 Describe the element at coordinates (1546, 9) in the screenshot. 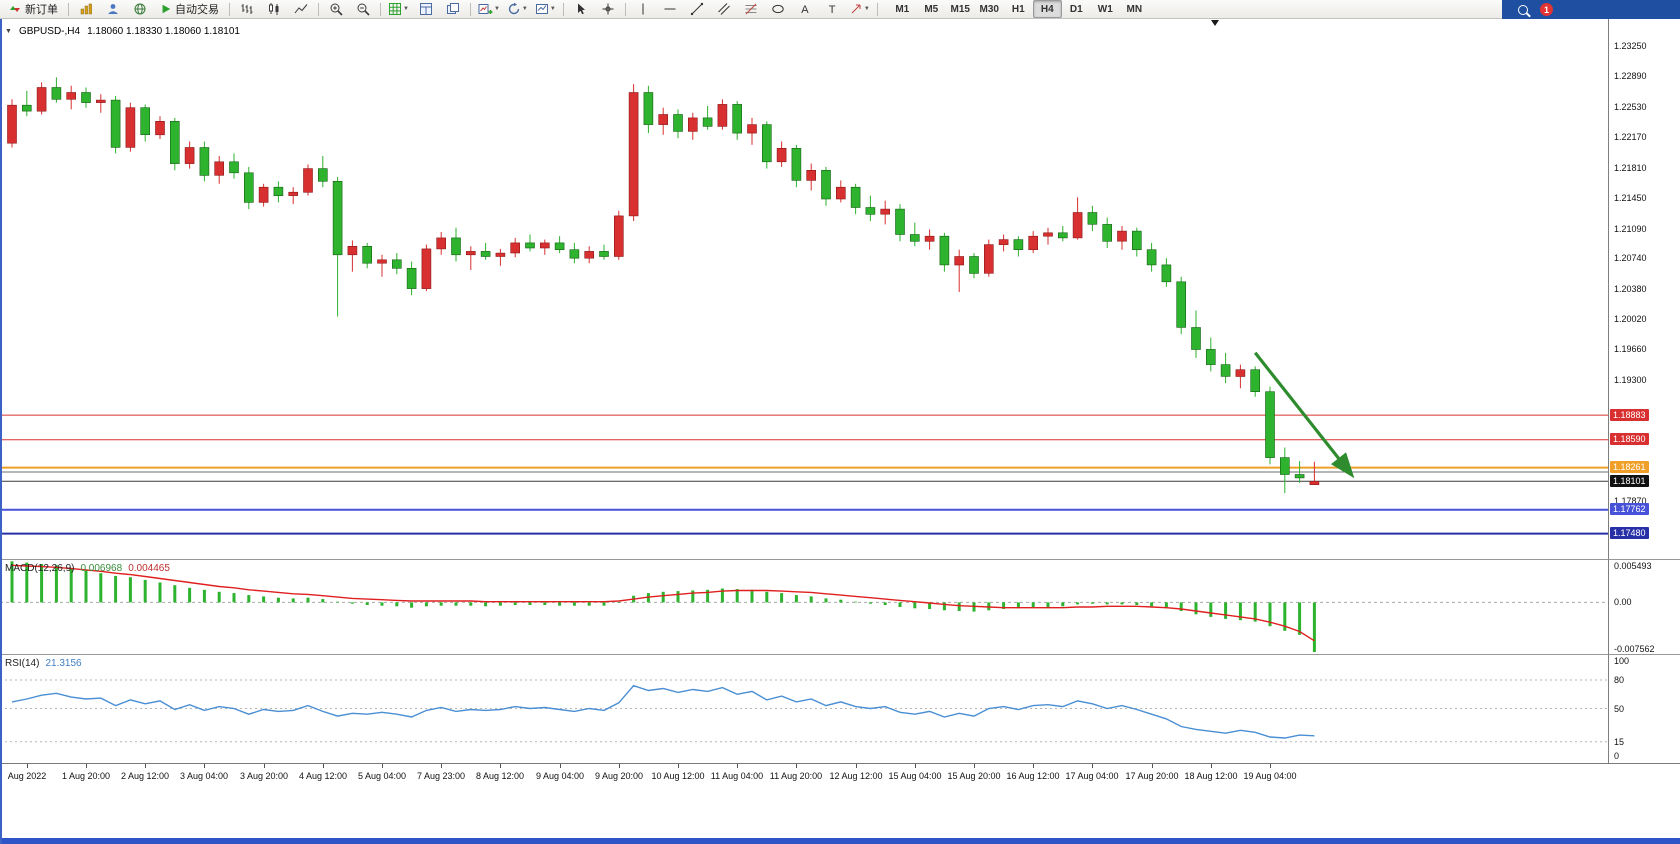

I see `notification-badge: 1` at that location.